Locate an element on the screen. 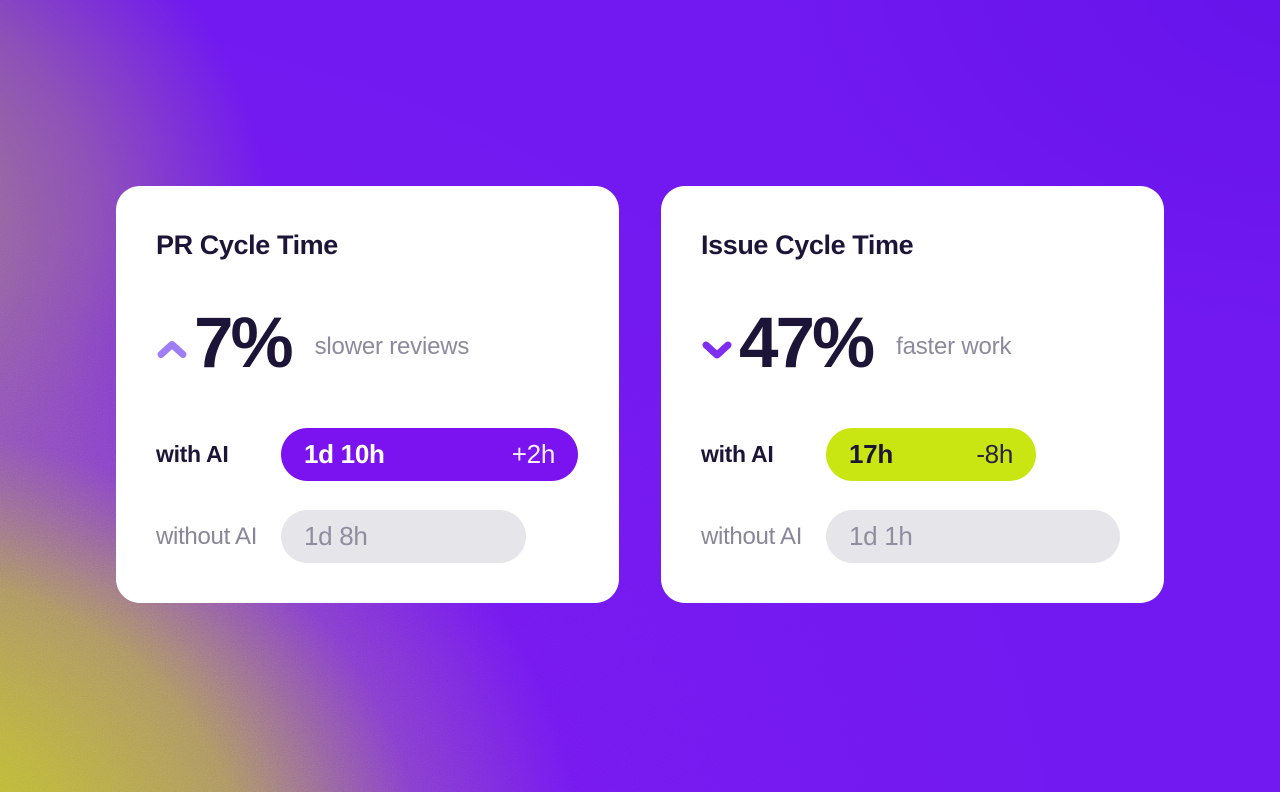 The image size is (1280, 792). percent-value: 7% is located at coordinates (244, 343).